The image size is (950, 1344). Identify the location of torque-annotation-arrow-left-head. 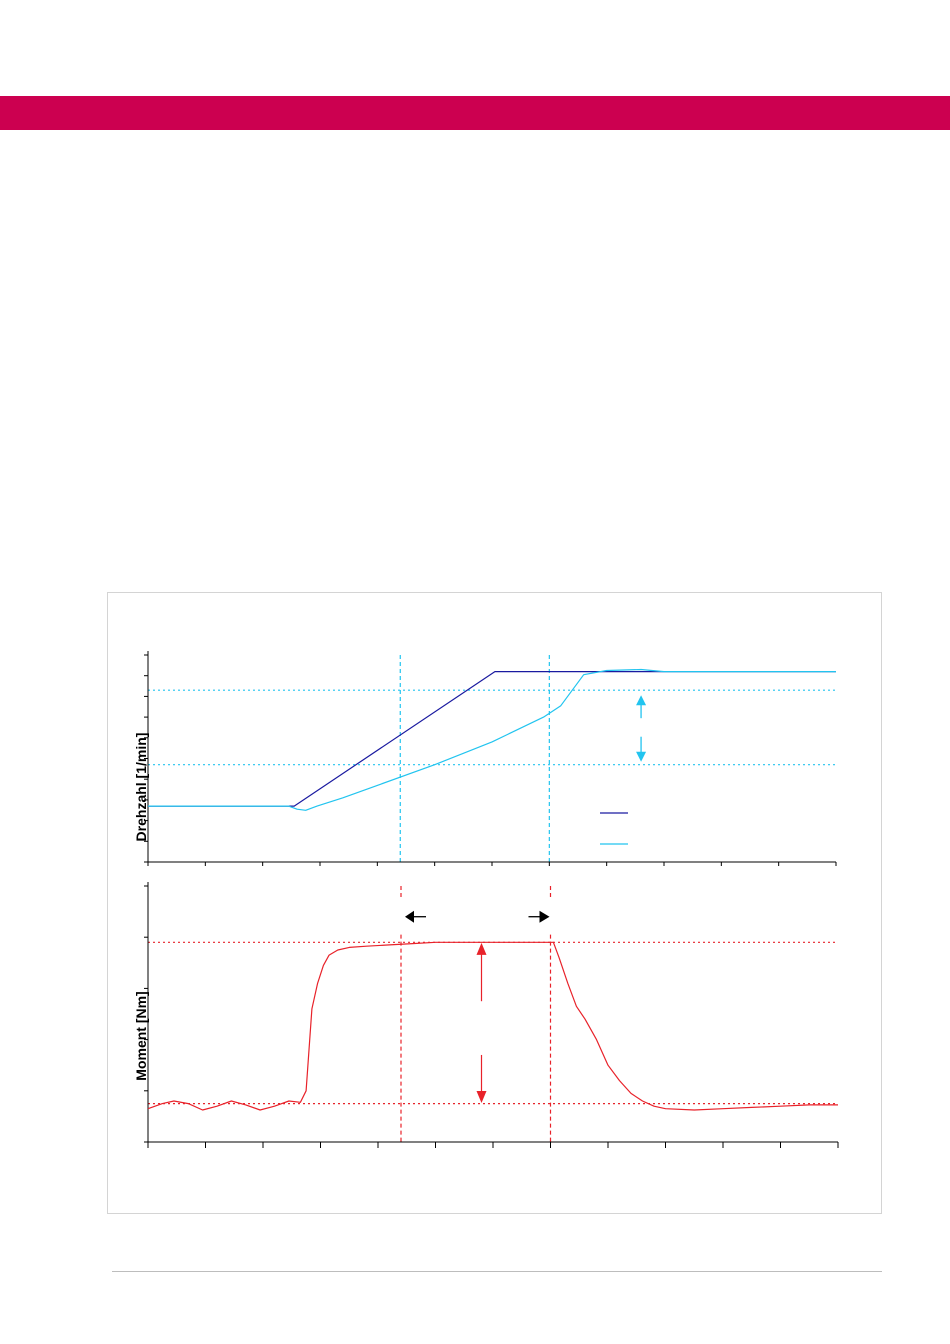
(409, 916).